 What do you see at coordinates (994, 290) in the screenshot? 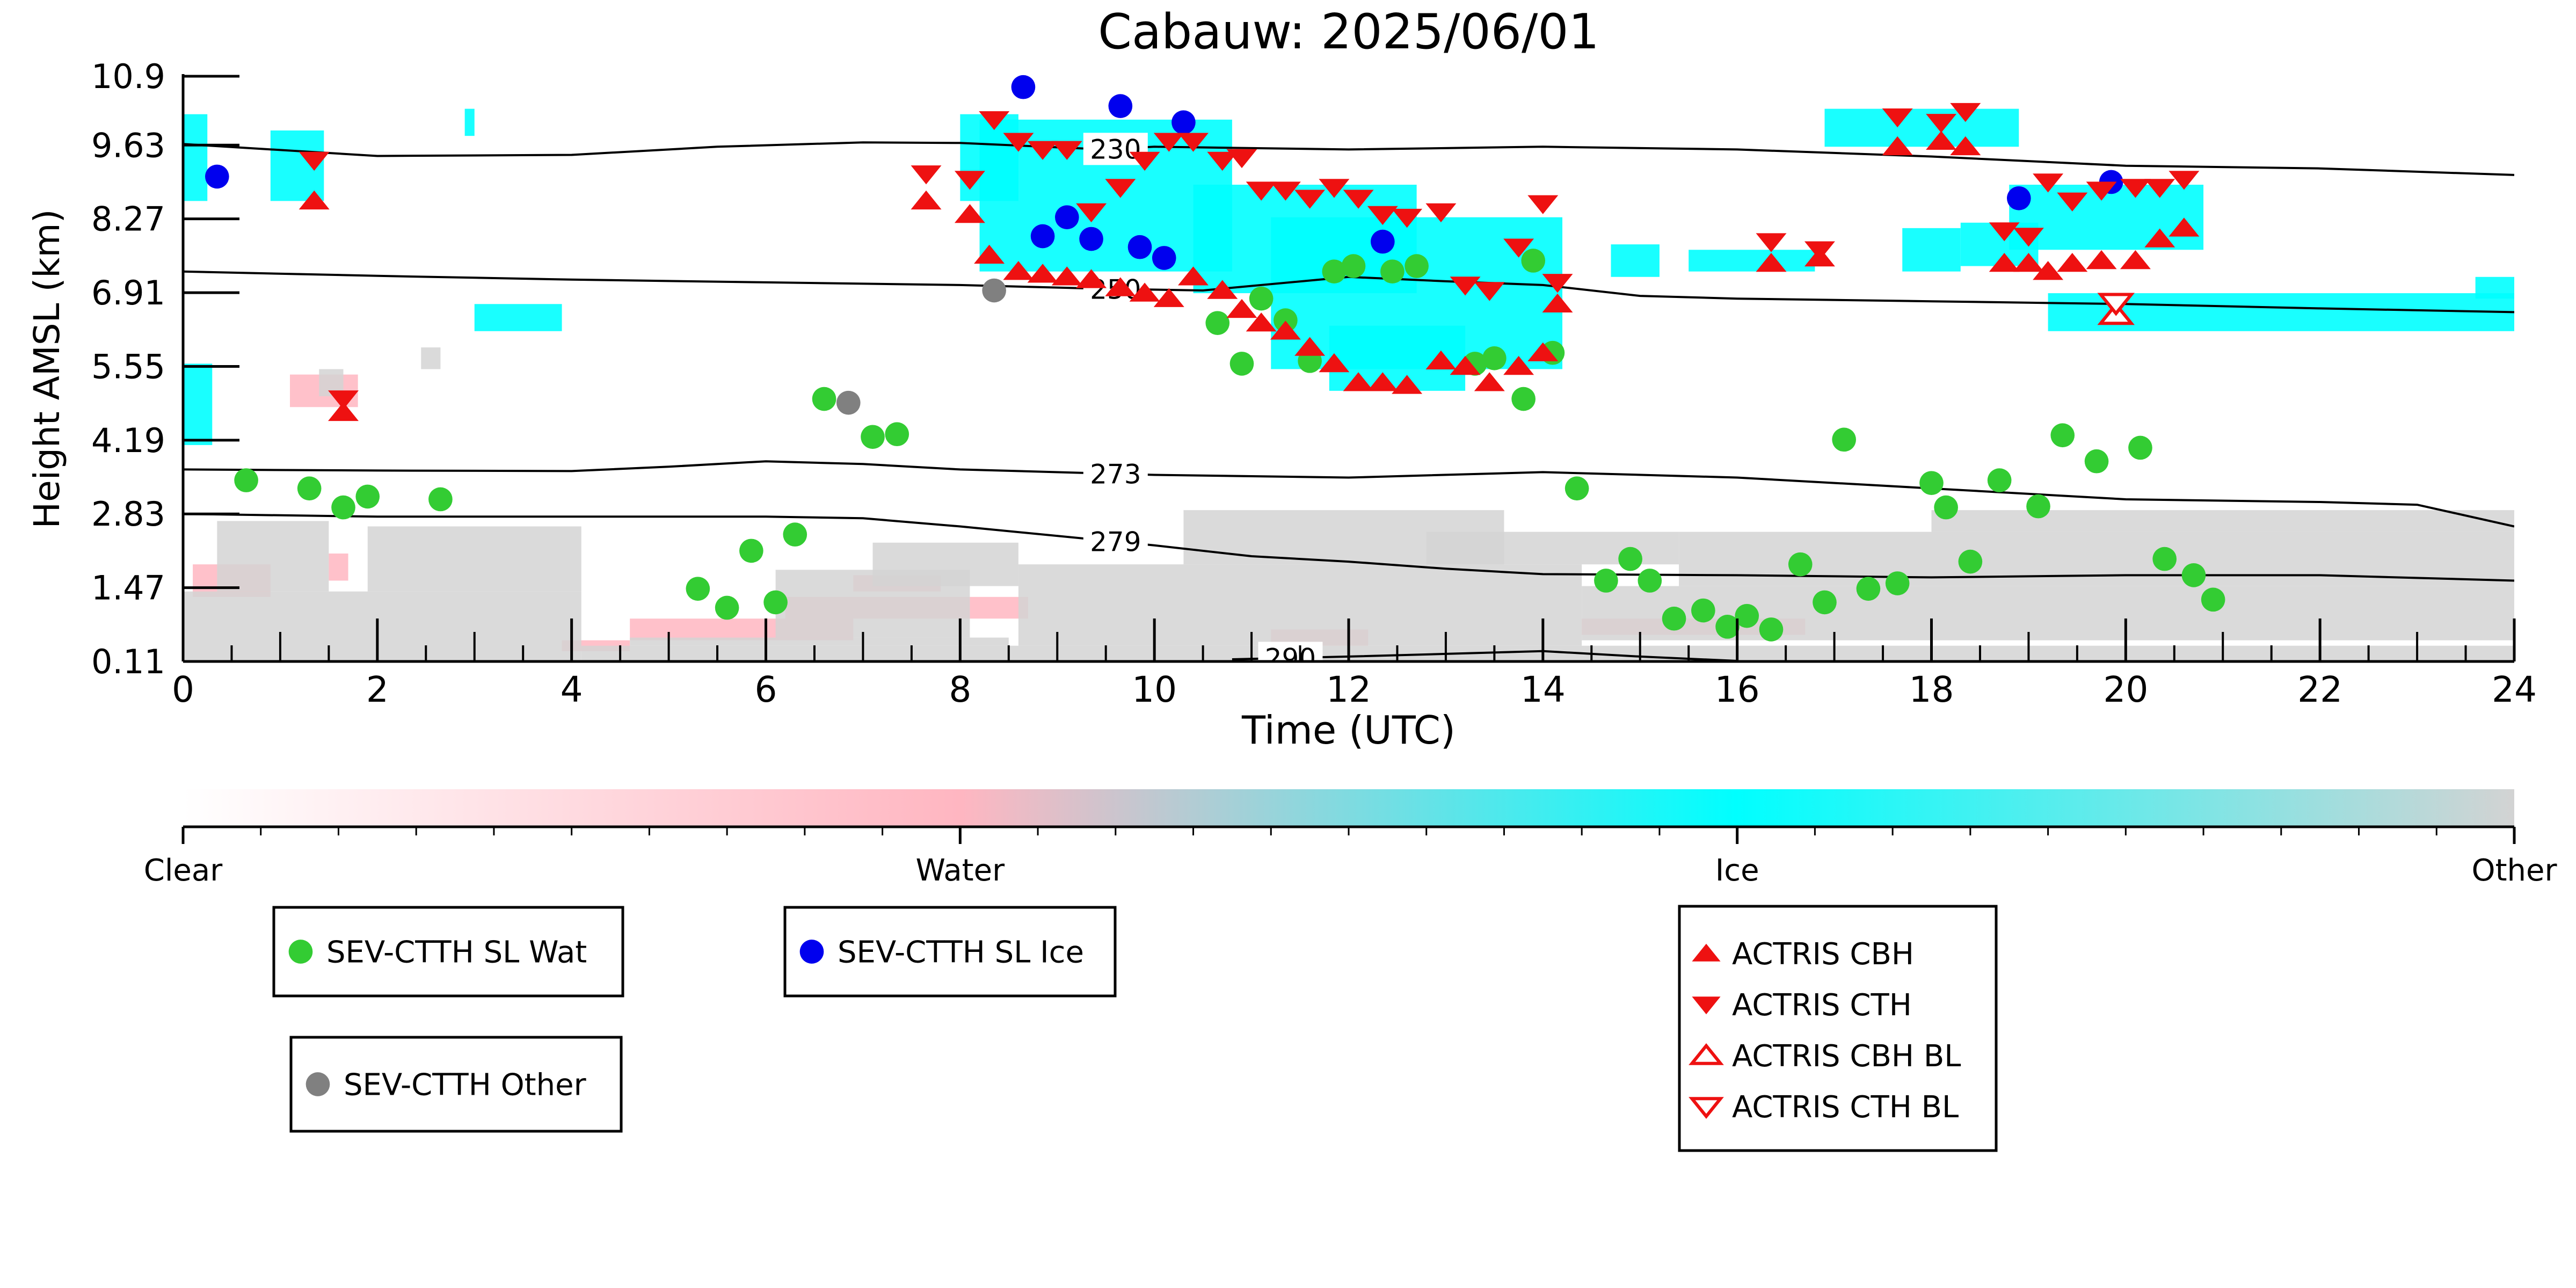
I see `marker-sev-ctth-other` at bounding box center [994, 290].